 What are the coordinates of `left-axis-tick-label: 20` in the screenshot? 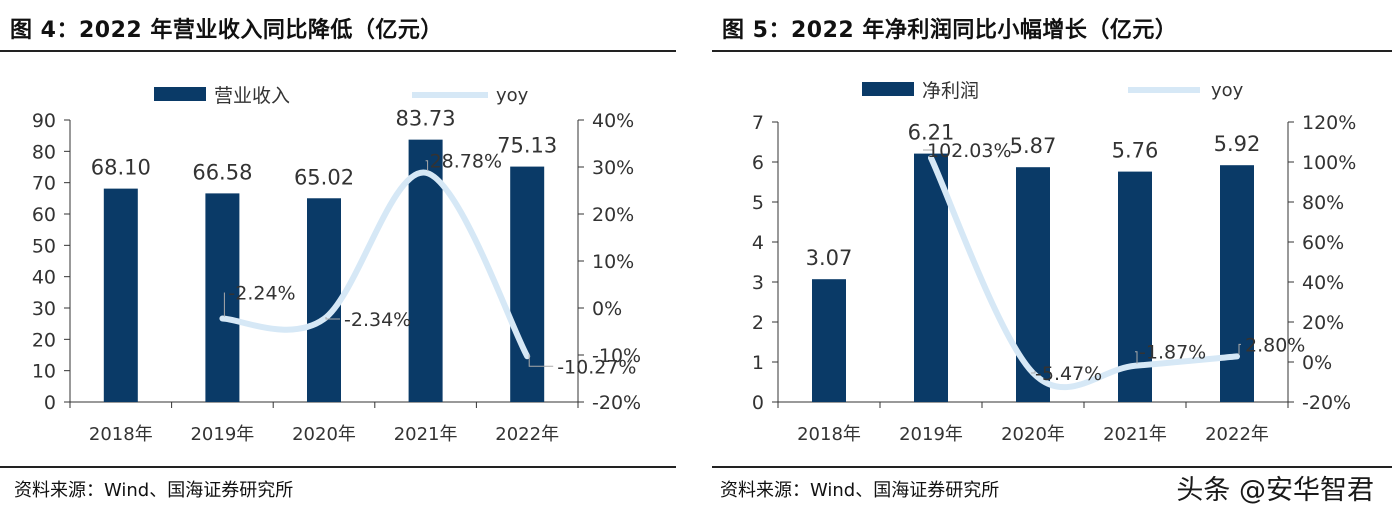 It's located at (44, 340).